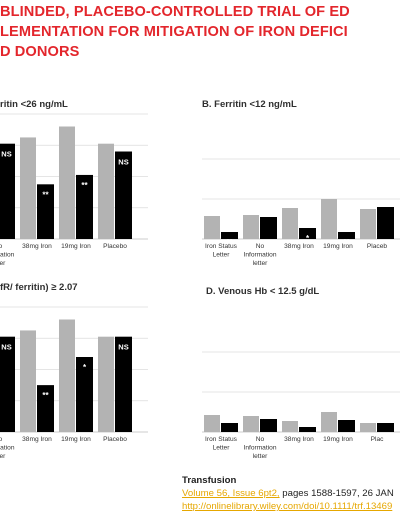 The height and width of the screenshot is (516, 400). Describe the element at coordinates (34, 104) in the screenshot. I see `panel-title: ritin <26 ng/mL` at that location.